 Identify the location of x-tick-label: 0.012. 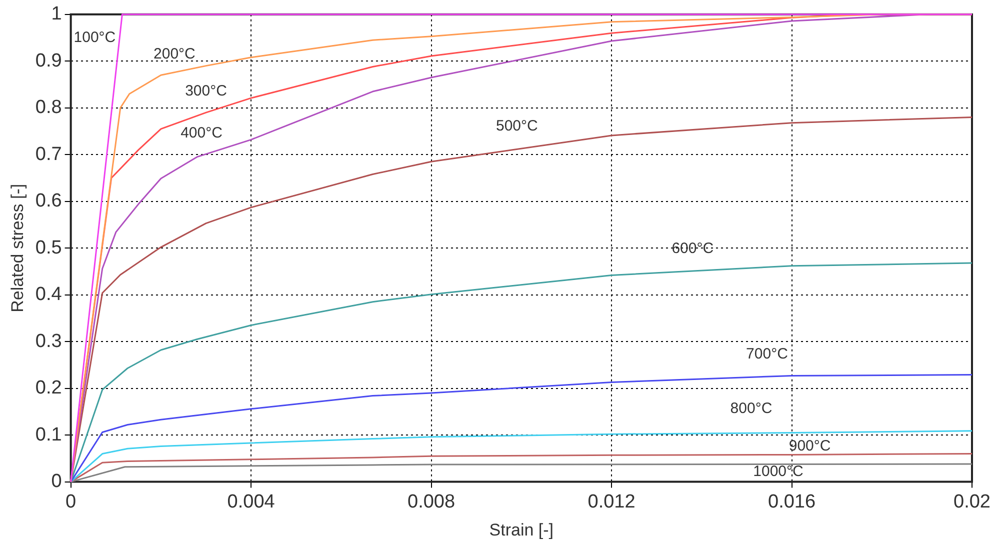
(612, 501).